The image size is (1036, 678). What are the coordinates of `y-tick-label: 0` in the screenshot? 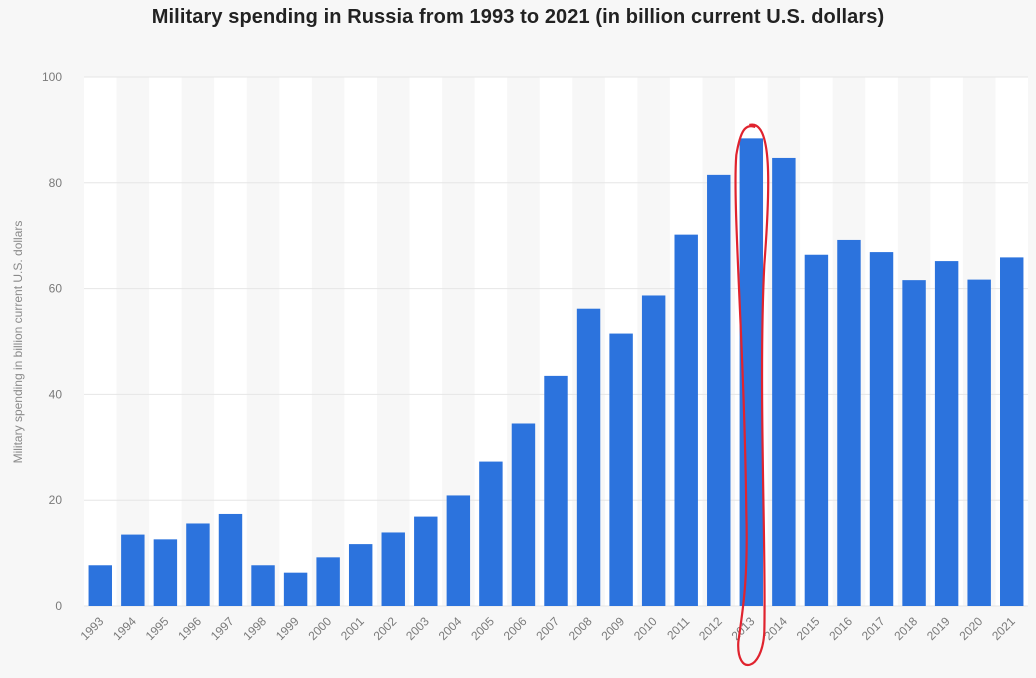 It's located at (58, 606).